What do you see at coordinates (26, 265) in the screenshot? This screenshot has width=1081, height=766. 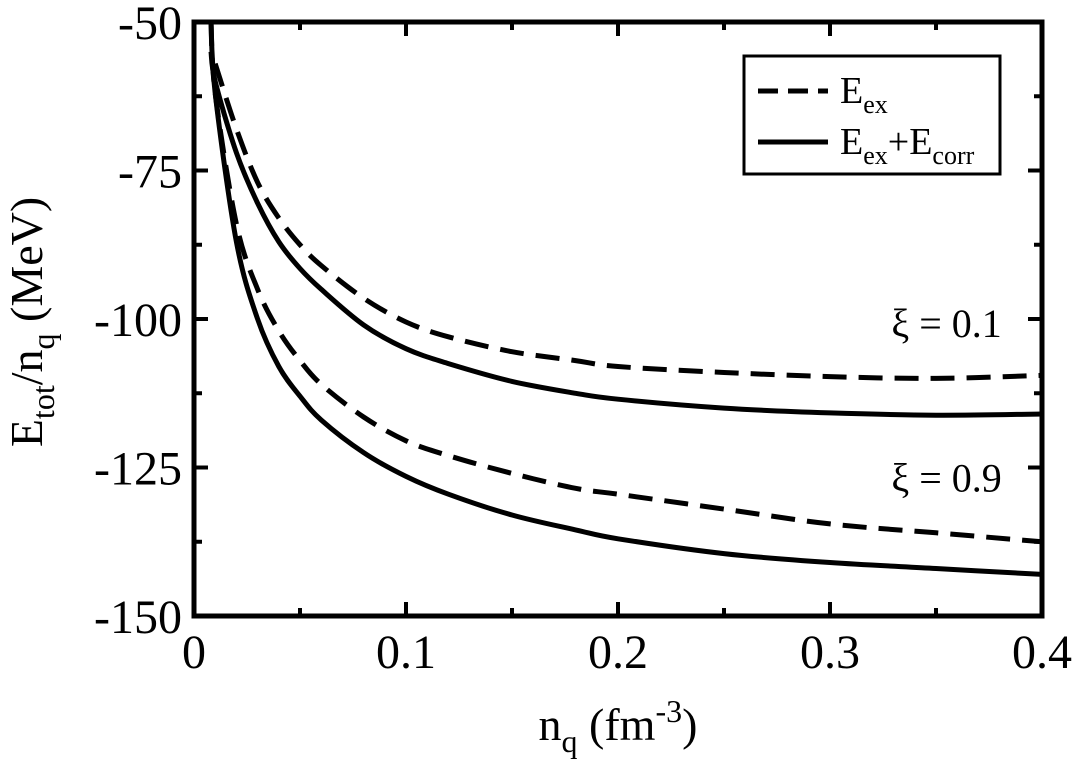 I see `y-axis-label-unit: (MeV)` at bounding box center [26, 265].